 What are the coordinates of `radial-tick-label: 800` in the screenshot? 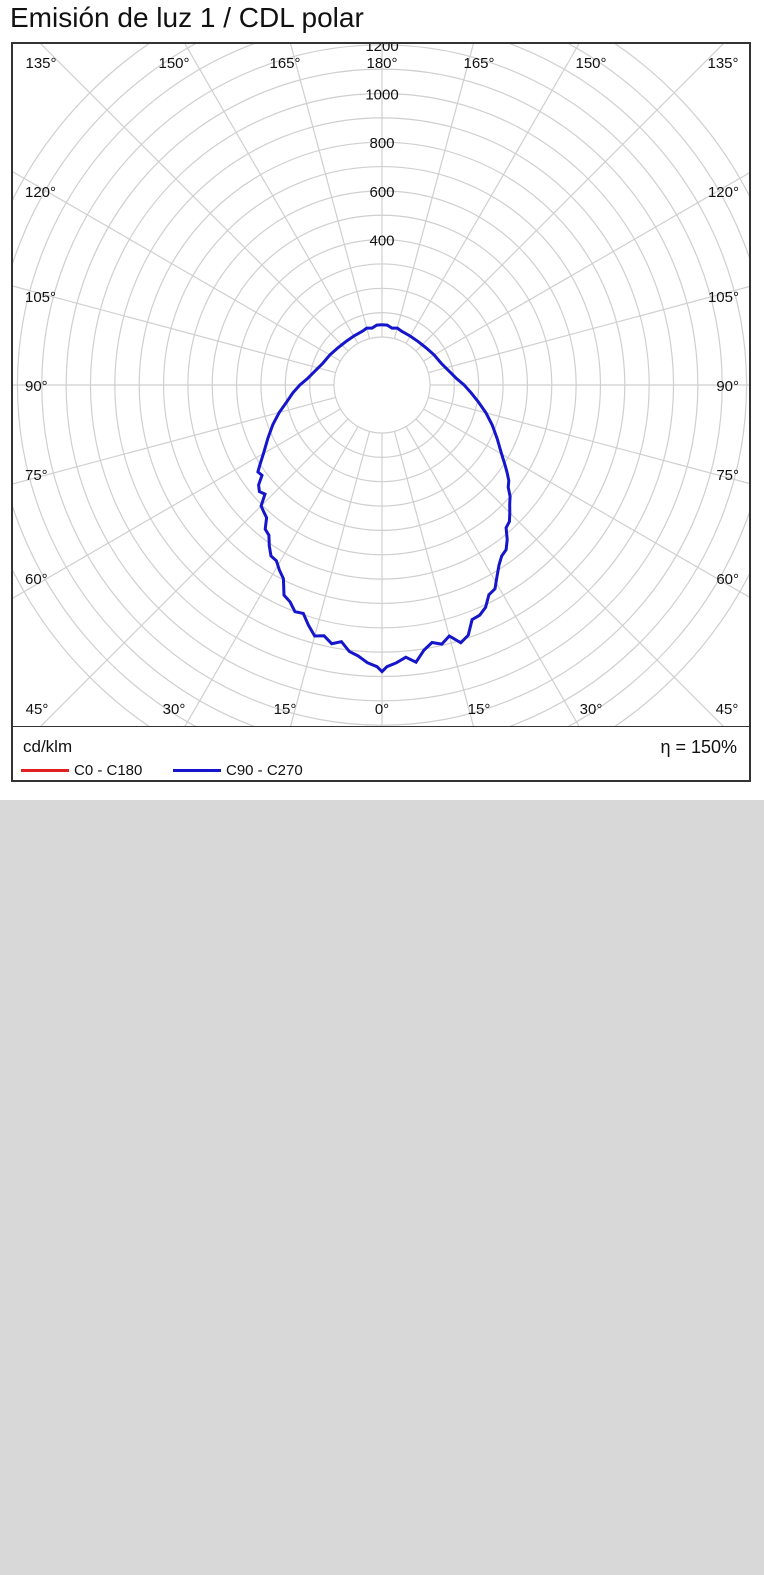 It's located at (381, 143).